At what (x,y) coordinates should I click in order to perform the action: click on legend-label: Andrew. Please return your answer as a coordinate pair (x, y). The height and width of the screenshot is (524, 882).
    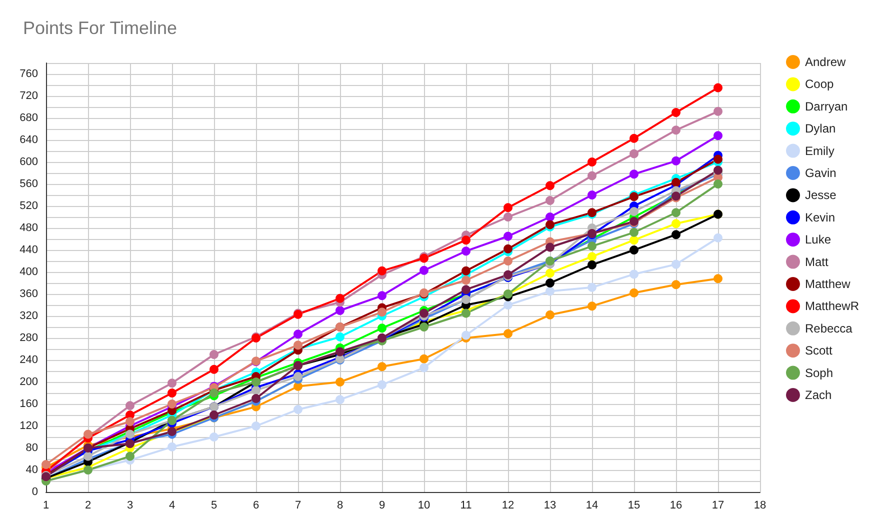
    Looking at the image, I should click on (825, 62).